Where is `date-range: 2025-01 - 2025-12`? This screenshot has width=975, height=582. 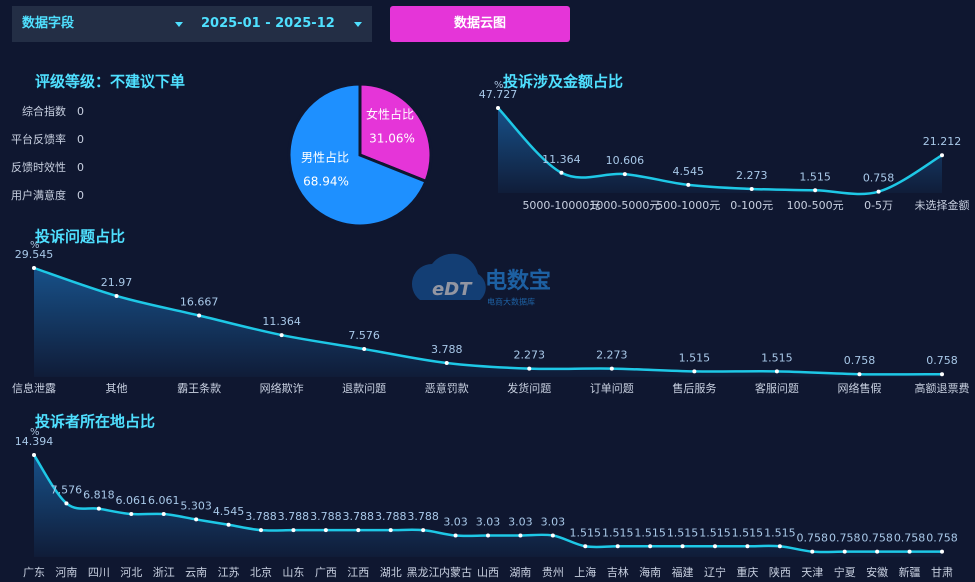
date-range: 2025-01 - 2025-12 is located at coordinates (268, 23).